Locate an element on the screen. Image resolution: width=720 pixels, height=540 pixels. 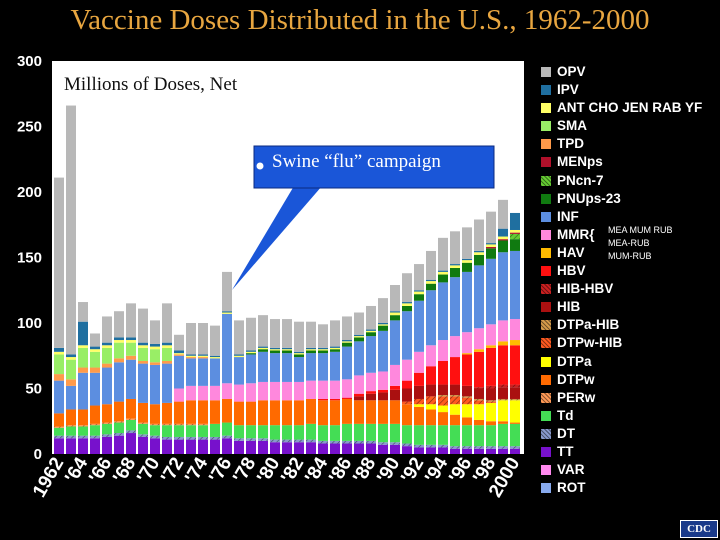
bar-hatch-1962-perw is located at coordinates (59, 427).